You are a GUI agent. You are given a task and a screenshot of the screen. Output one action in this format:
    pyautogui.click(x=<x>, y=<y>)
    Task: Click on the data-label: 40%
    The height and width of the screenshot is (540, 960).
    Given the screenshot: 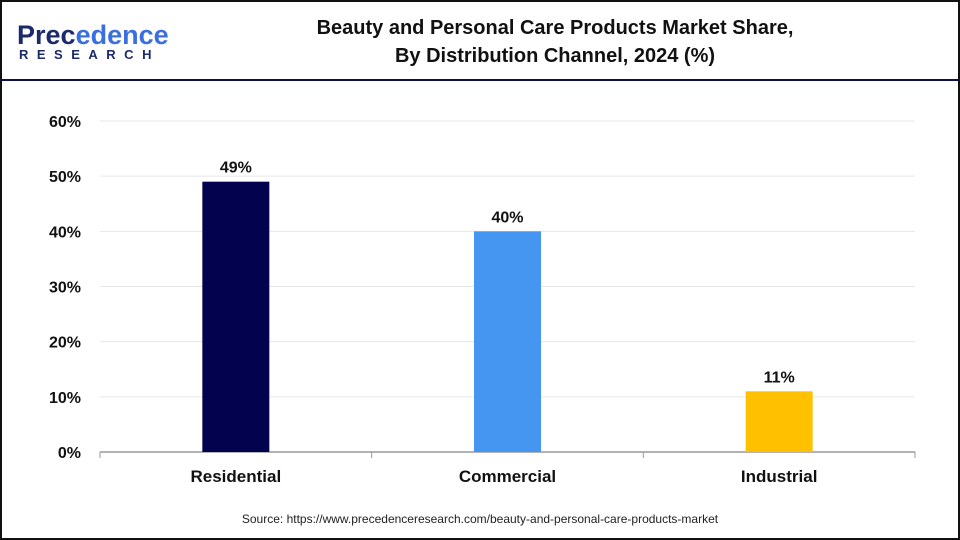 What is the action you would take?
    pyautogui.click(x=507, y=217)
    